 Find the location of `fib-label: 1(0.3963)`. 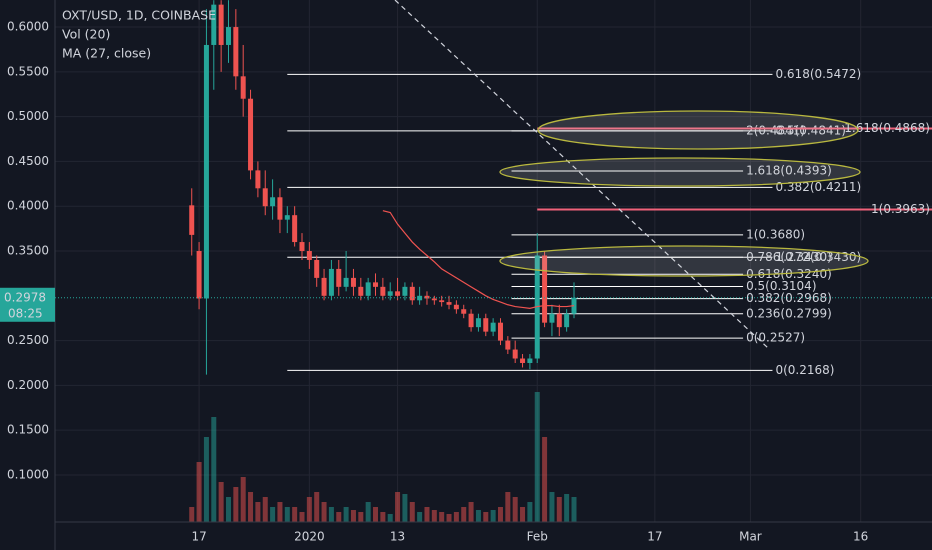

fib-label: 1(0.3963) is located at coordinates (900, 209).